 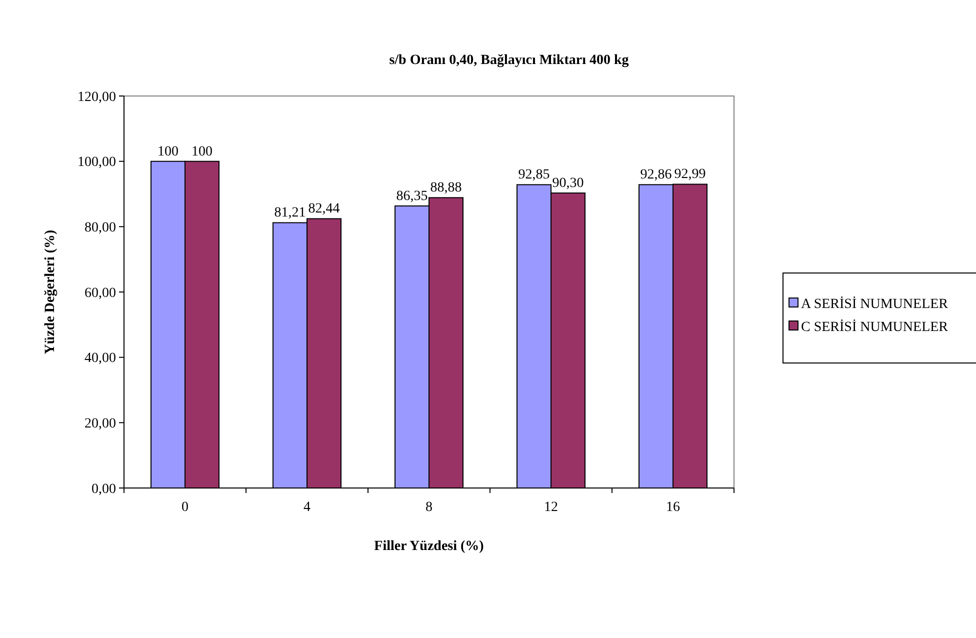 I want to click on data-label: 88,88, so click(x=446, y=188).